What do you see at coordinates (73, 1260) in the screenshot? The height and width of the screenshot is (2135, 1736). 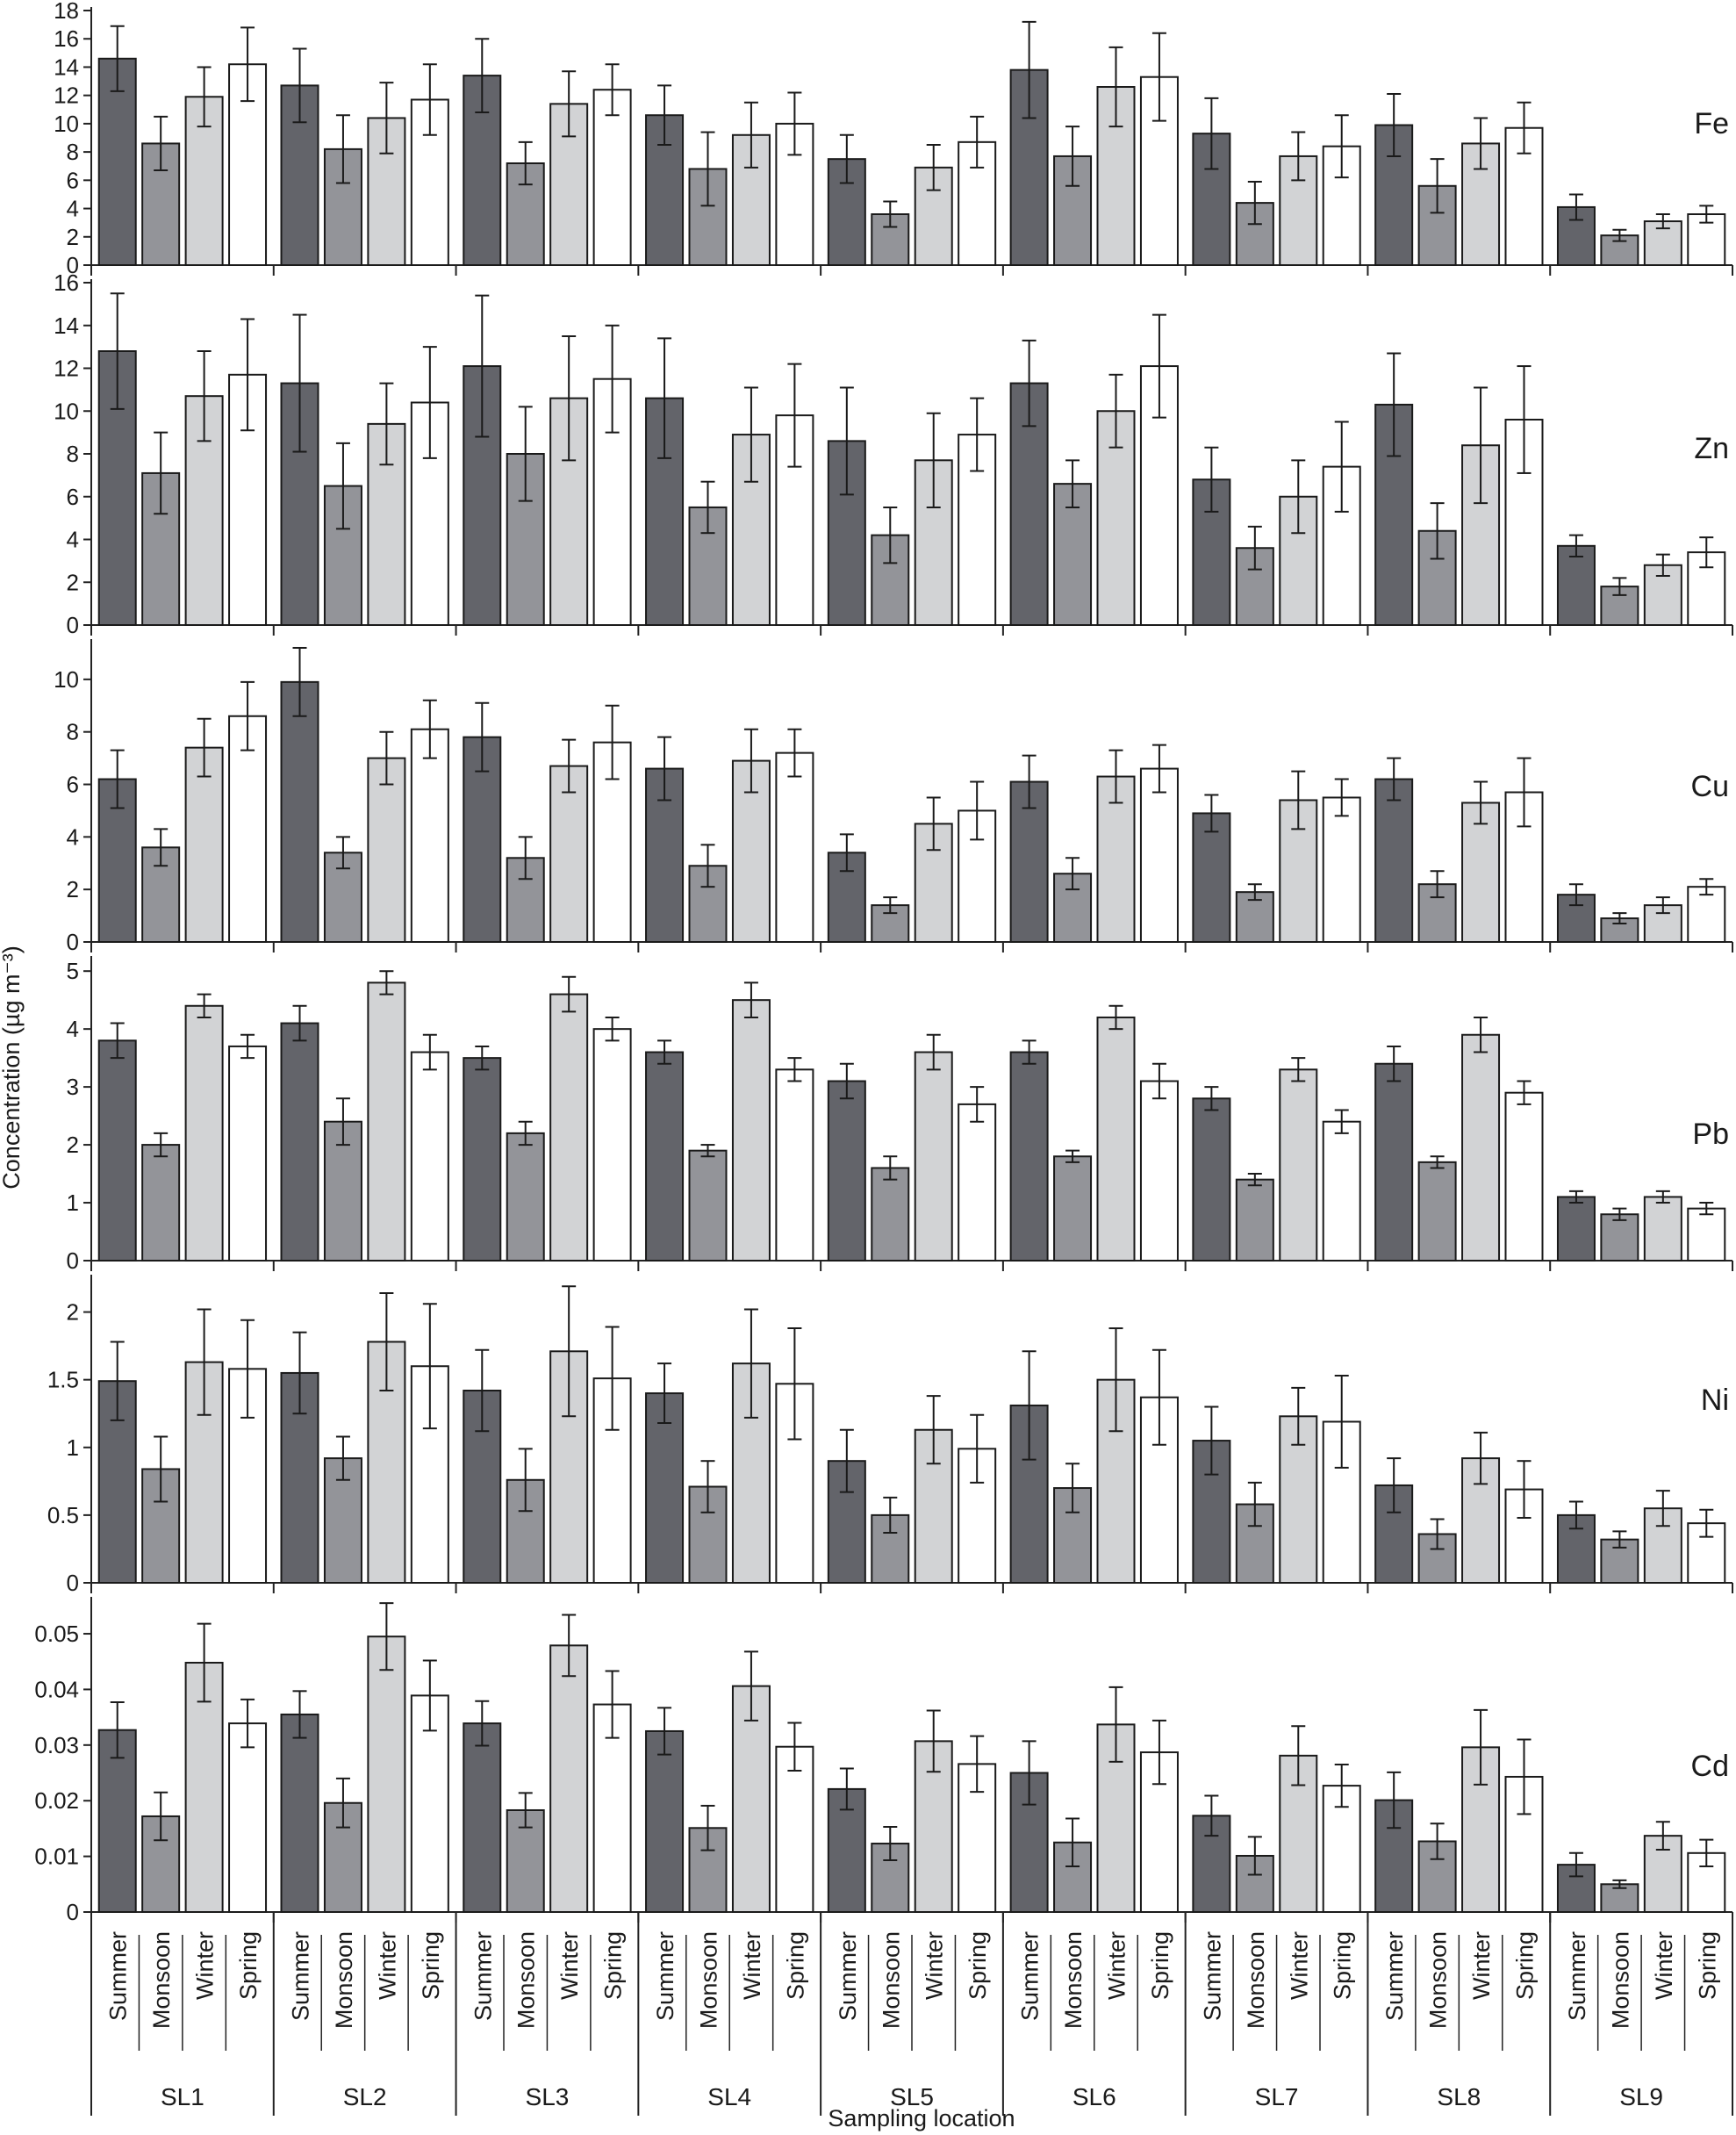 I see `y-tick-label: 0` at bounding box center [73, 1260].